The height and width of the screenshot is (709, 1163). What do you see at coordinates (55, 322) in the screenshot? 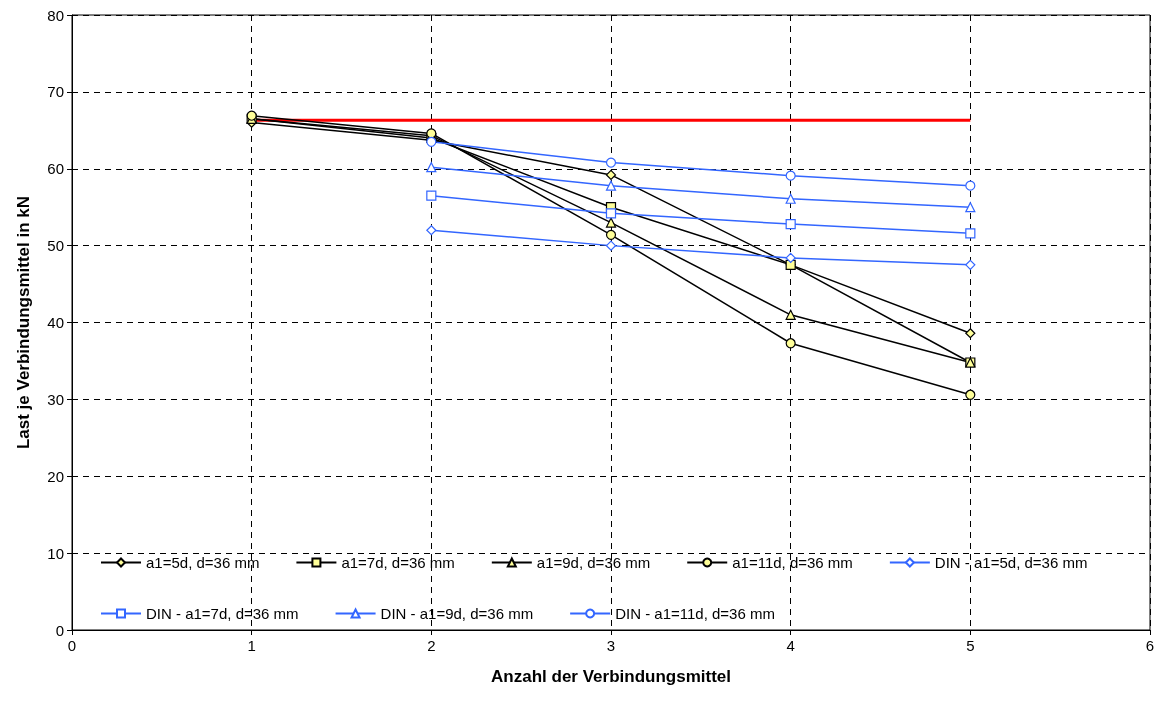
I see `y-tick-label: 40` at bounding box center [55, 322].